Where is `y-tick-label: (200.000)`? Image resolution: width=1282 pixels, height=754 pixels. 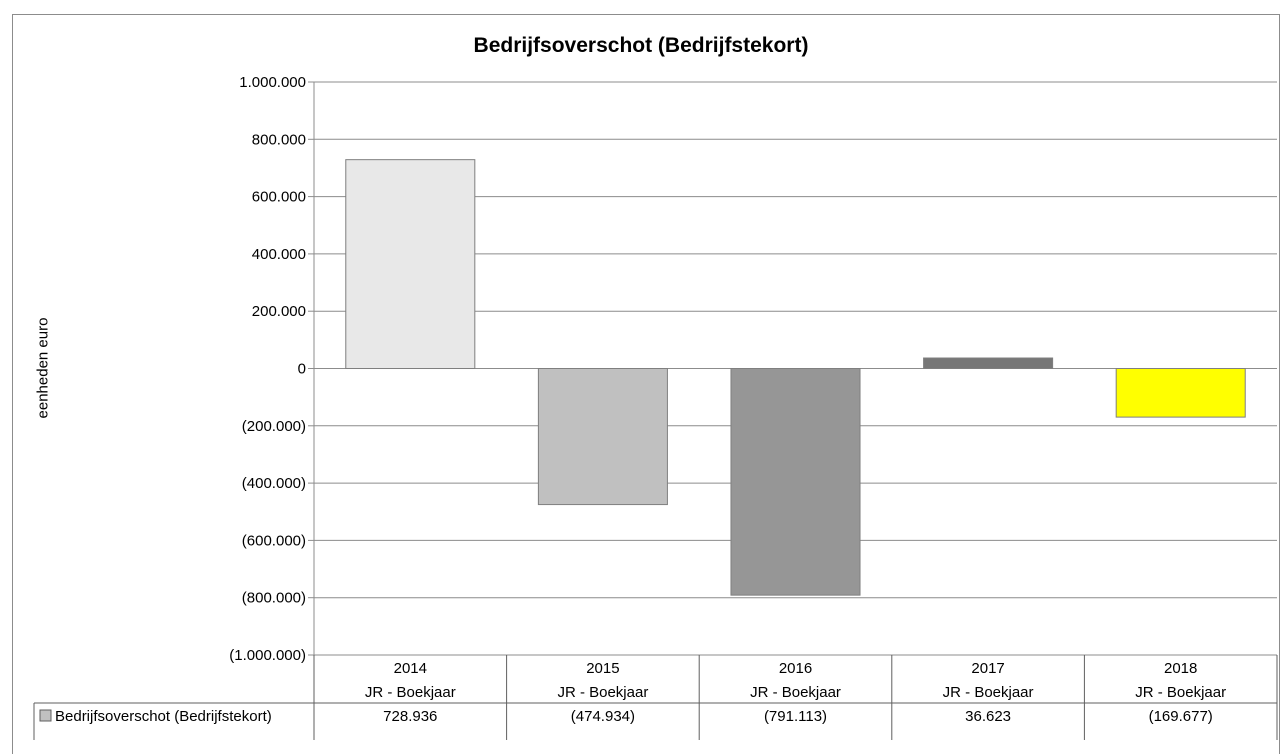
y-tick-label: (200.000) is located at coordinates (274, 426).